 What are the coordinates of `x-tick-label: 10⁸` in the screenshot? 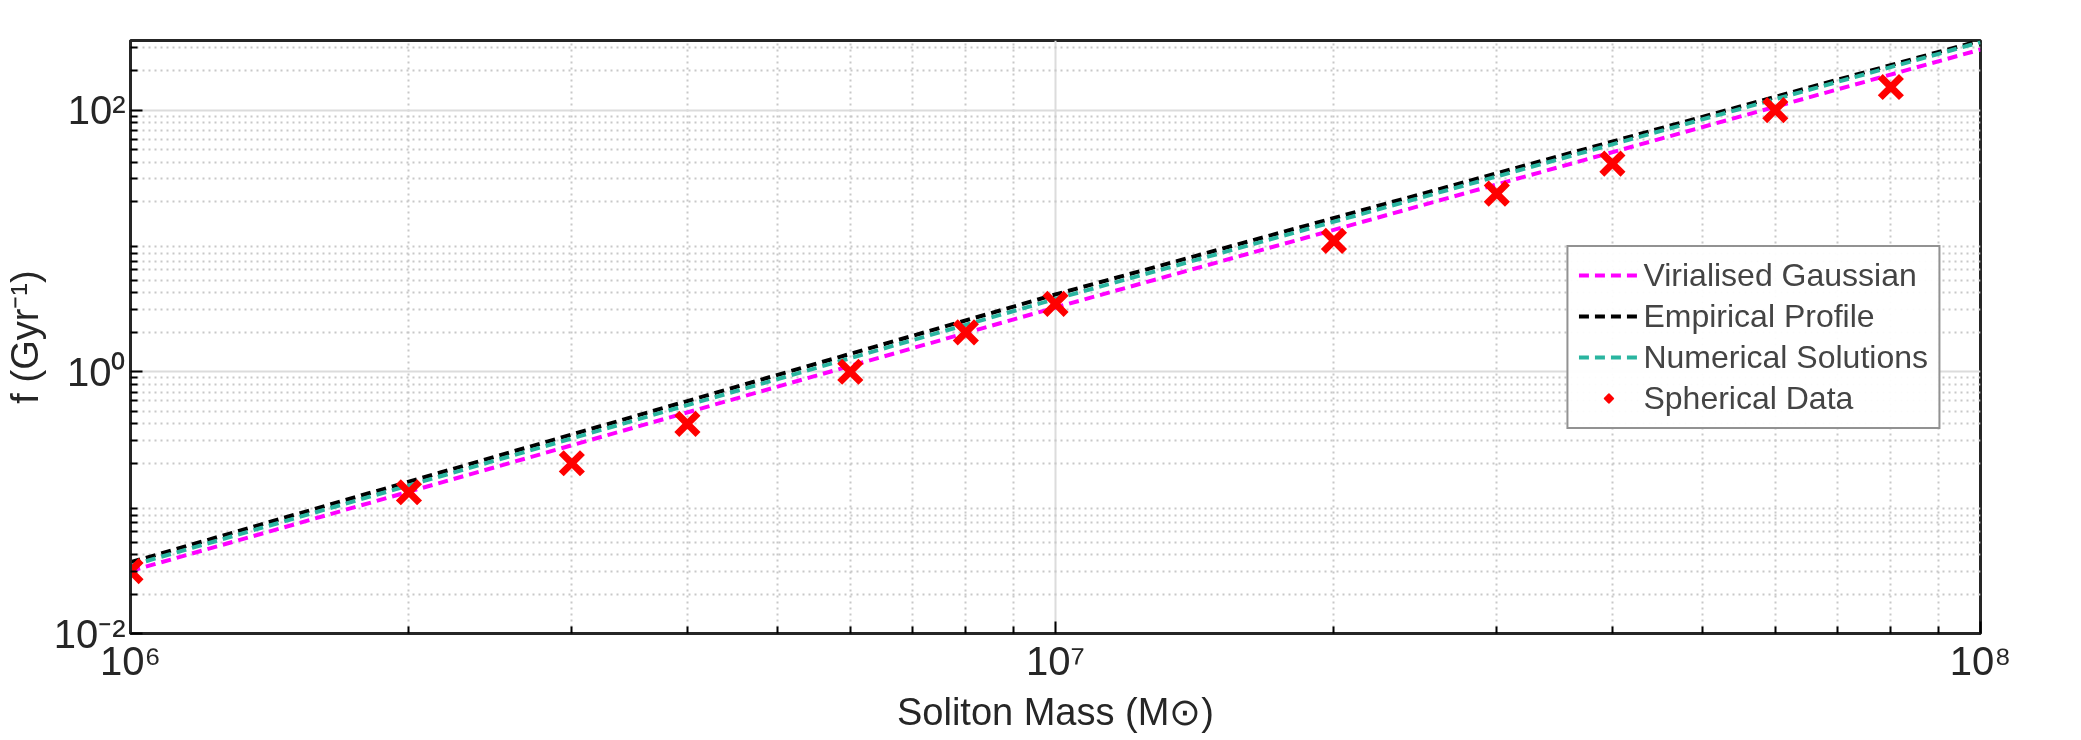 It's located at (1980, 660).